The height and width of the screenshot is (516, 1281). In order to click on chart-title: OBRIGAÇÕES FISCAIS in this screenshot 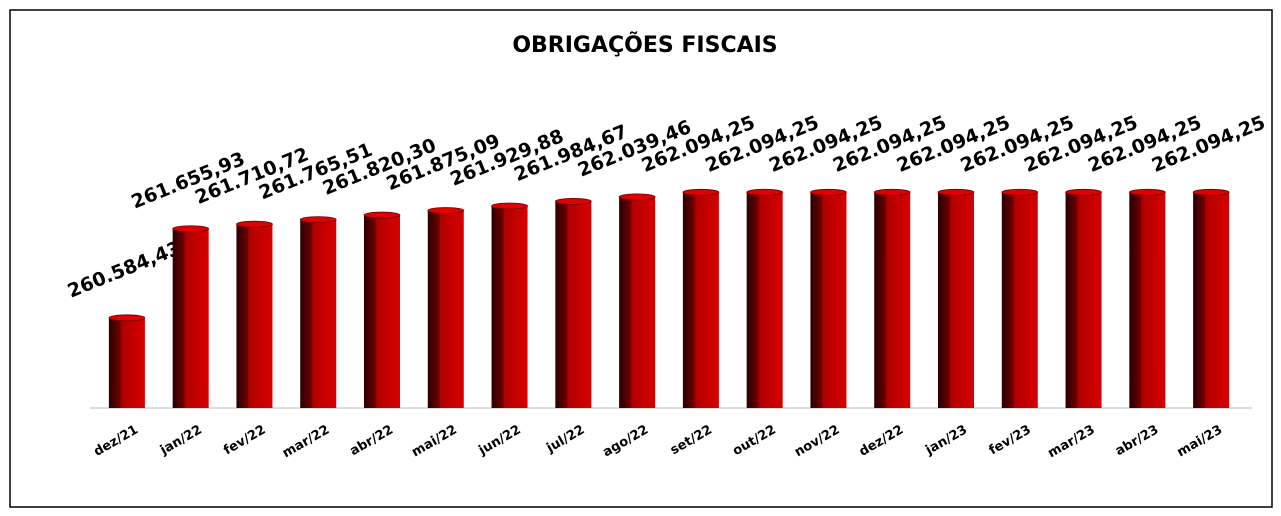, I will do `click(644, 45)`.